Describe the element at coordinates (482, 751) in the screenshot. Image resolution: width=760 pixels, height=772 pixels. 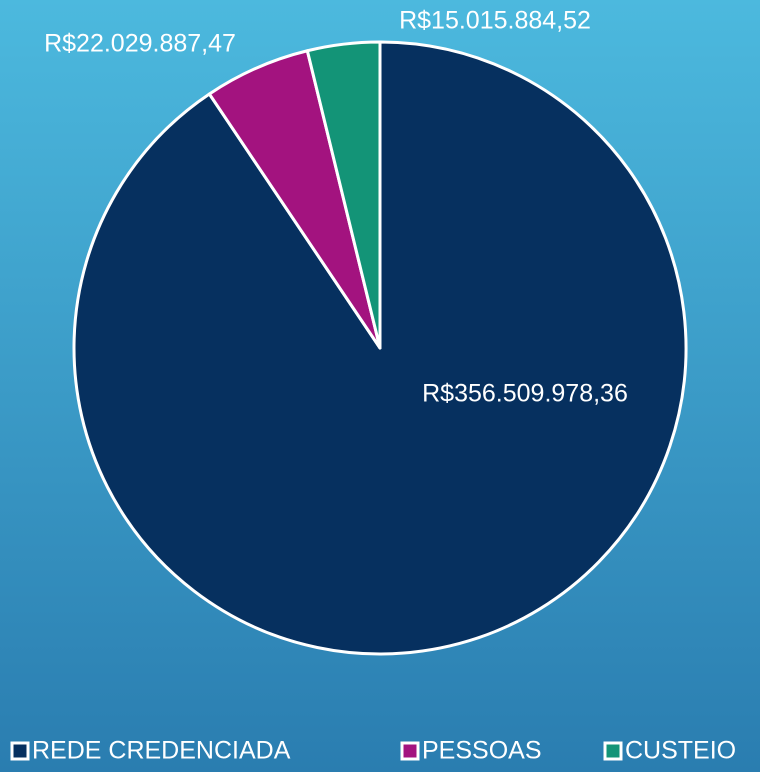
I see `legend-label: PESSOAS` at that location.